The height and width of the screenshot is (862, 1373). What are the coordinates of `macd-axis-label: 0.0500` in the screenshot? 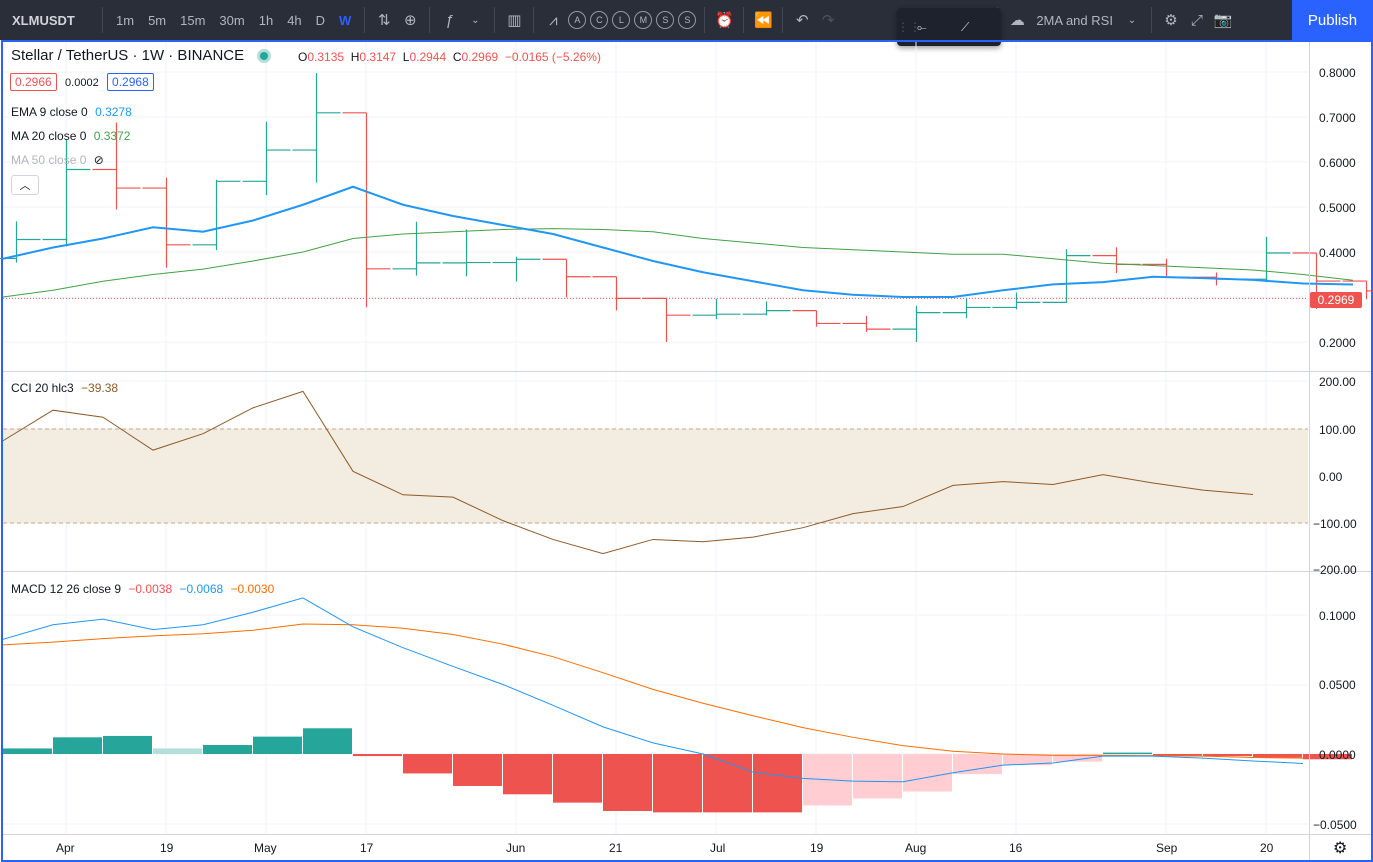 It's located at (1337, 685).